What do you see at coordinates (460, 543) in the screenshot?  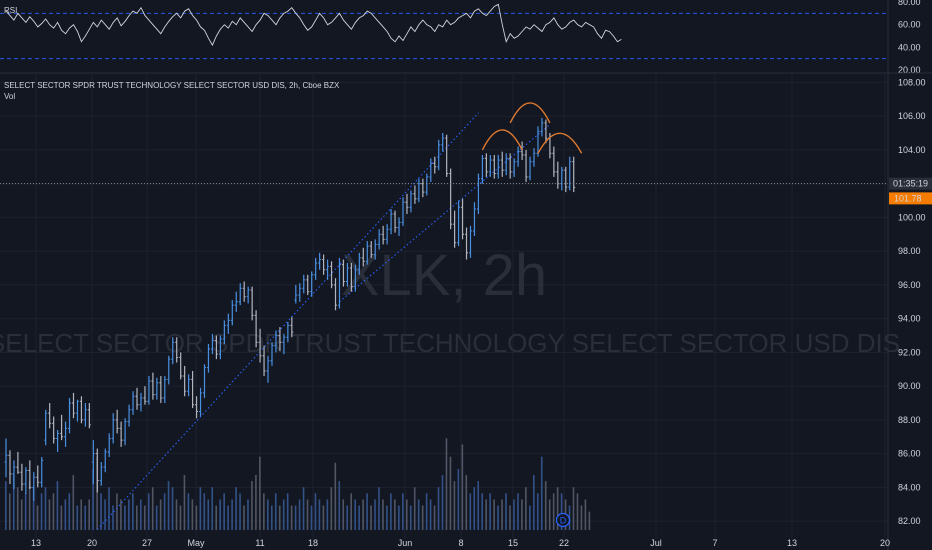 I see `time-axis: 13 20 27 May 11 18 Jun 8 15 22 Jul 7 13 20` at bounding box center [460, 543].